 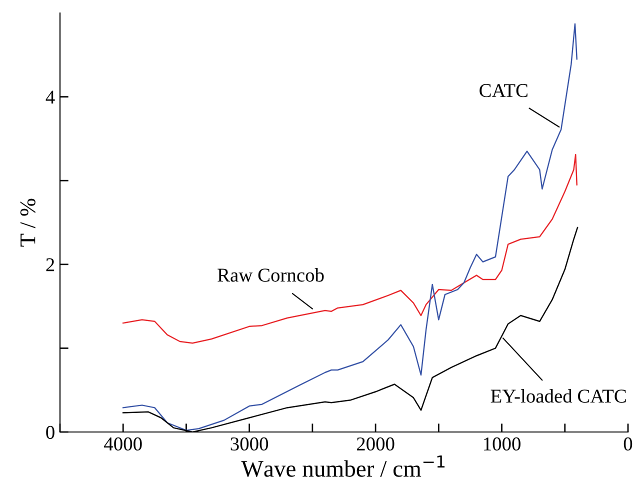 I want to click on x-tick-label: 2000, so click(x=375, y=444).